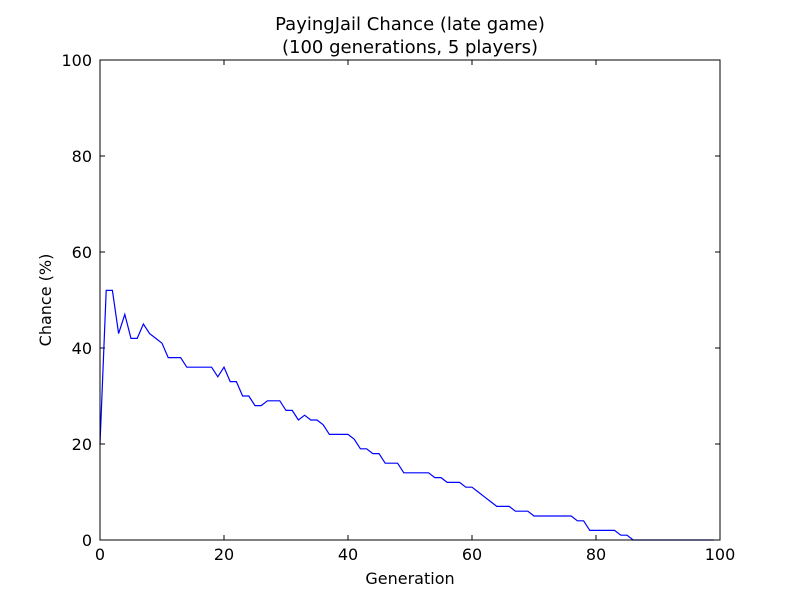 The width and height of the screenshot is (800, 605). Describe the element at coordinates (720, 554) in the screenshot. I see `x-tick-label: 100` at that location.